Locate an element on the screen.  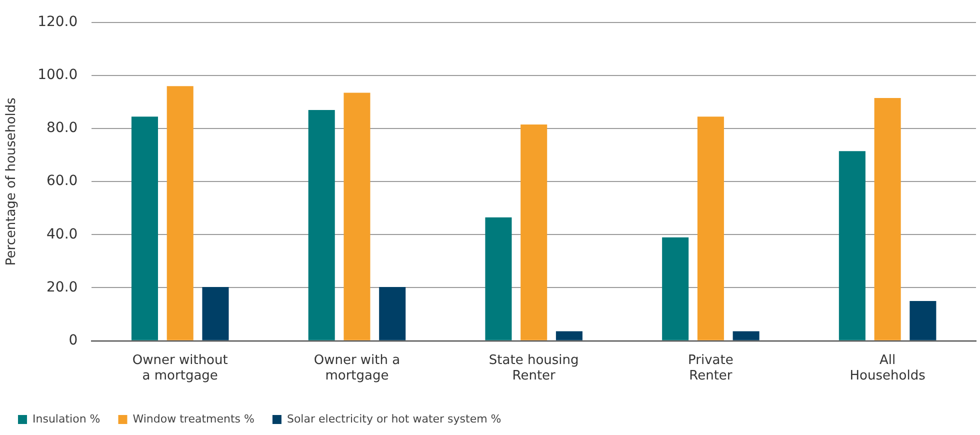
legend-label: Window treatments % is located at coordinates (193, 419).